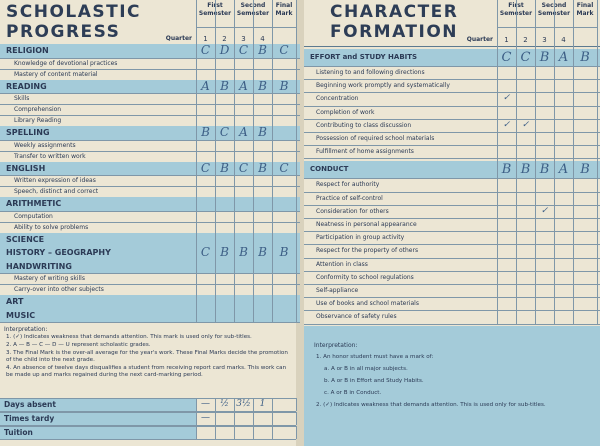 The image size is (600, 446). Describe the element at coordinates (394, 12) in the screenshot. I see `page-title: CHARACTER` at that location.